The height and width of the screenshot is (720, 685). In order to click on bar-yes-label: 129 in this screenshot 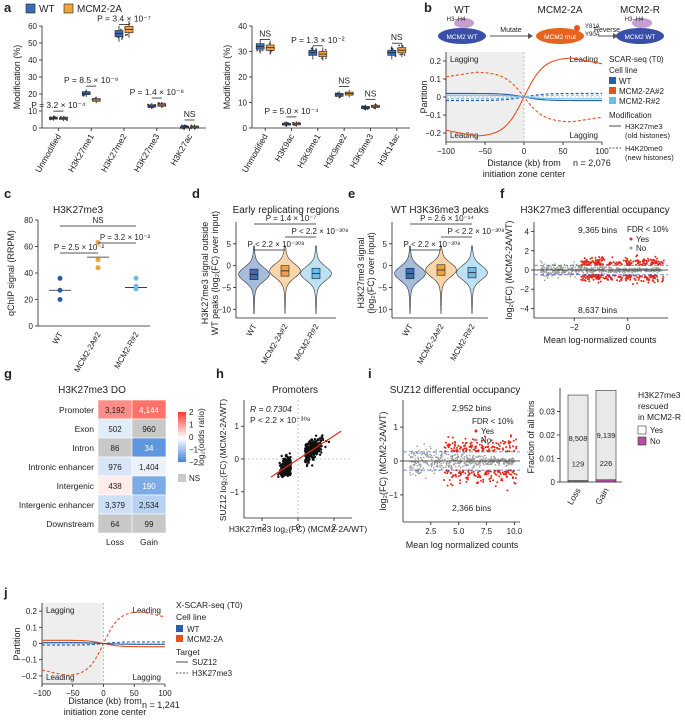, I will do `click(578, 464)`.